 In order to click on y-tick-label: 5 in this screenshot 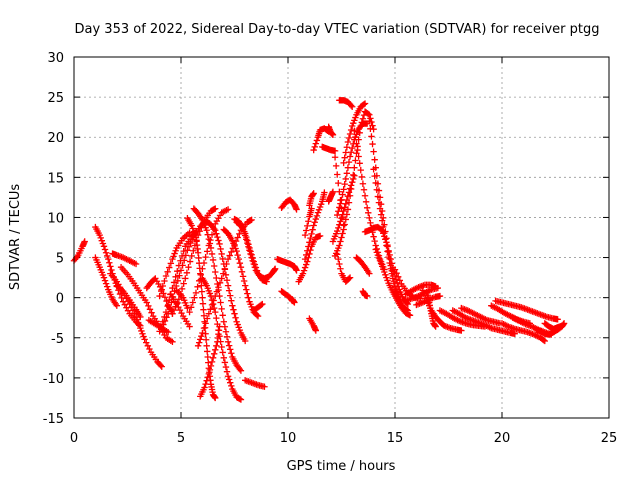, I will do `click(60, 259)`.